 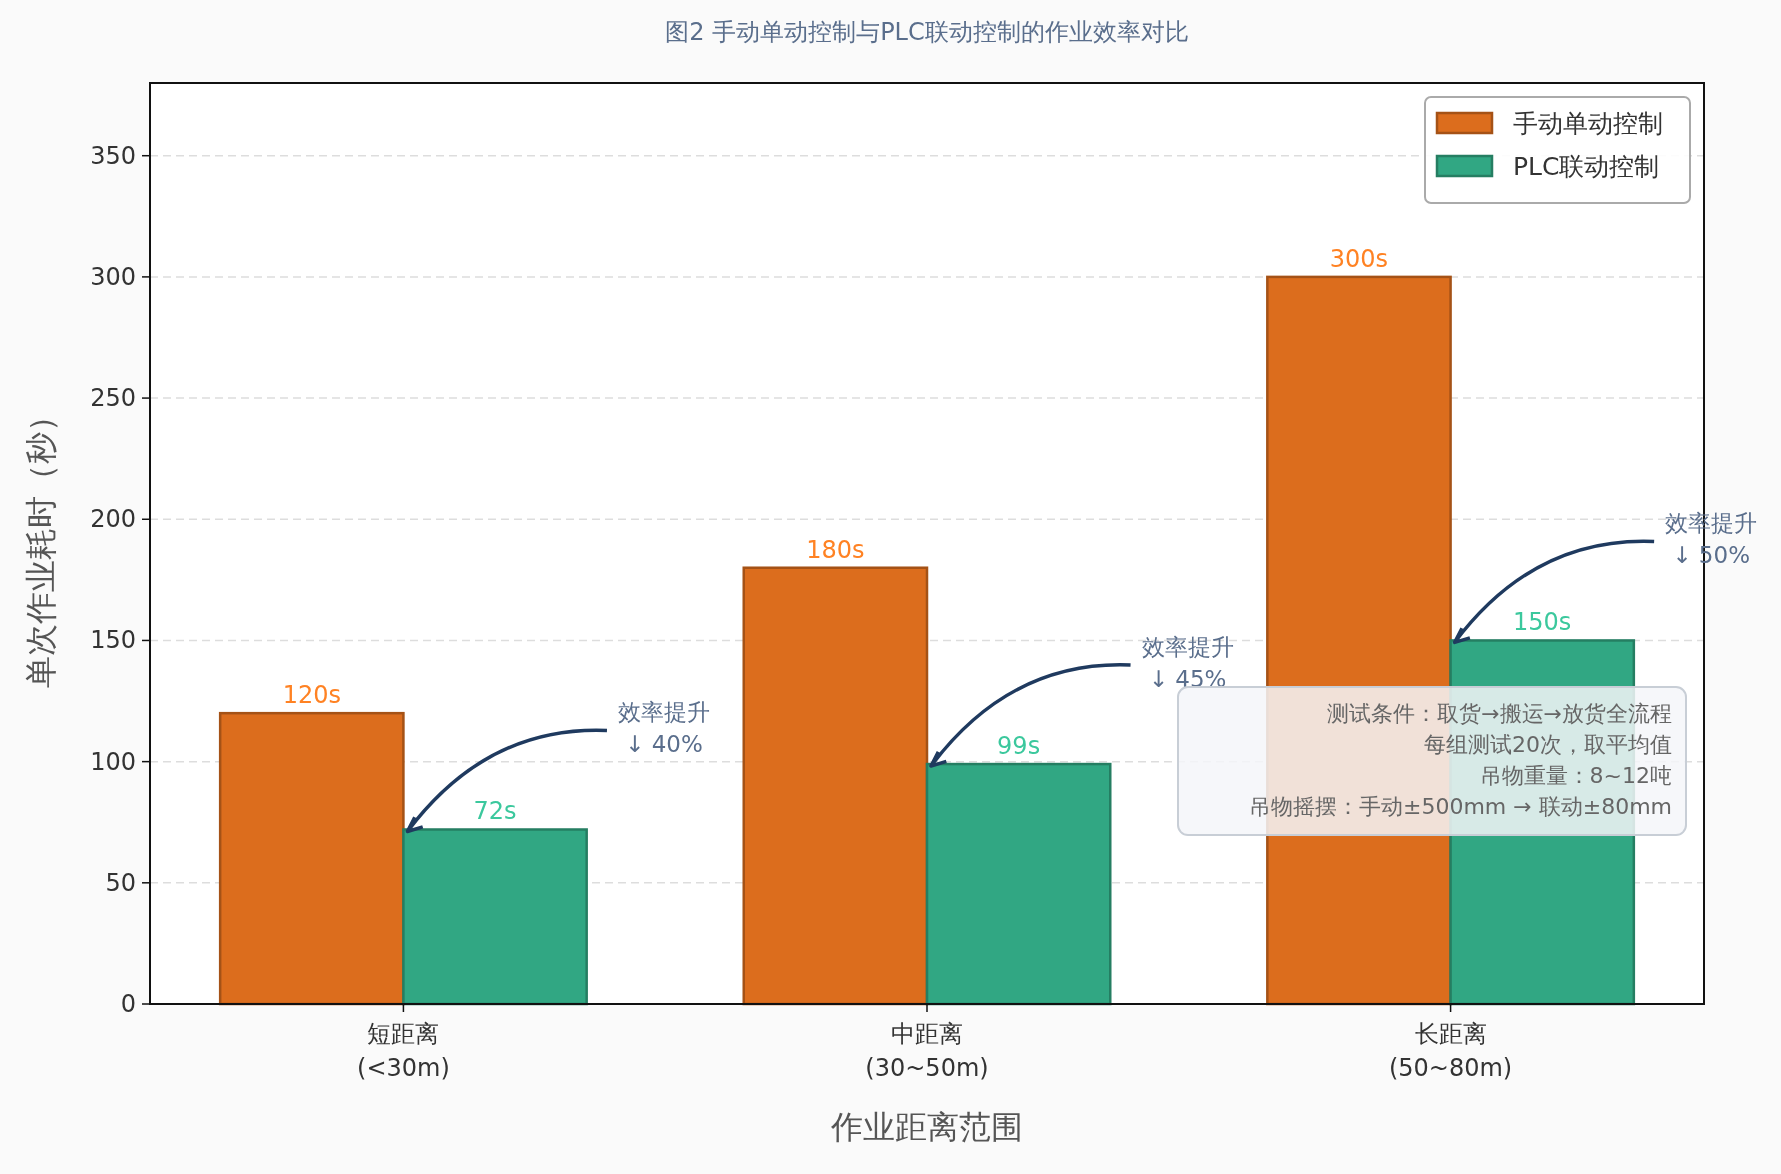 What do you see at coordinates (120, 882) in the screenshot?
I see `y-tick-label: 50` at bounding box center [120, 882].